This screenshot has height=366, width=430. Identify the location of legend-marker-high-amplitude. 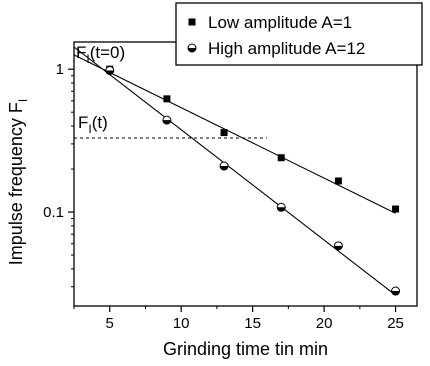
(192, 48).